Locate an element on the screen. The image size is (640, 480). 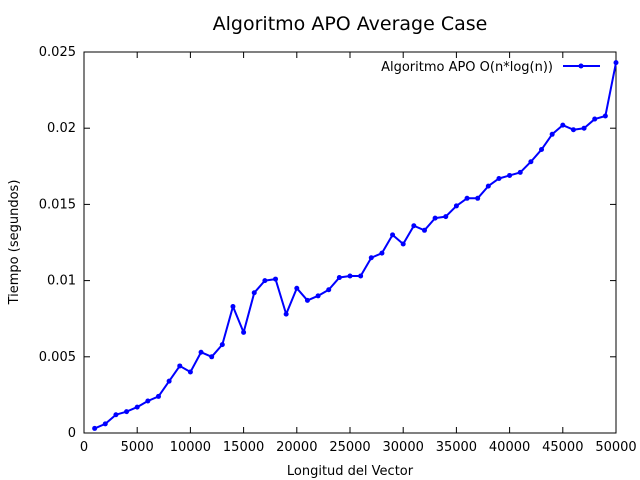
y-tick-label: 0.005 is located at coordinates (57, 357).